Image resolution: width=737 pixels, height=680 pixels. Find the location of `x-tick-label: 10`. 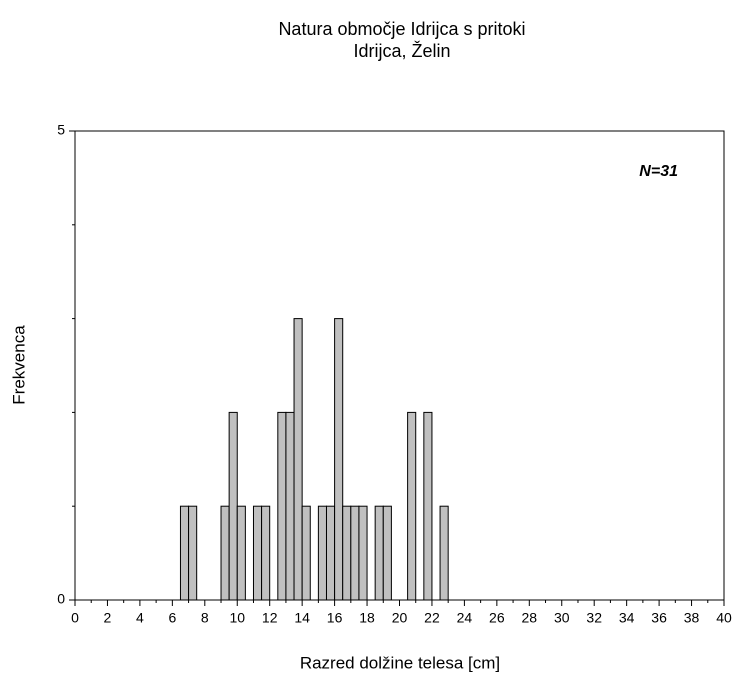

x-tick-label: 10 is located at coordinates (237, 618).